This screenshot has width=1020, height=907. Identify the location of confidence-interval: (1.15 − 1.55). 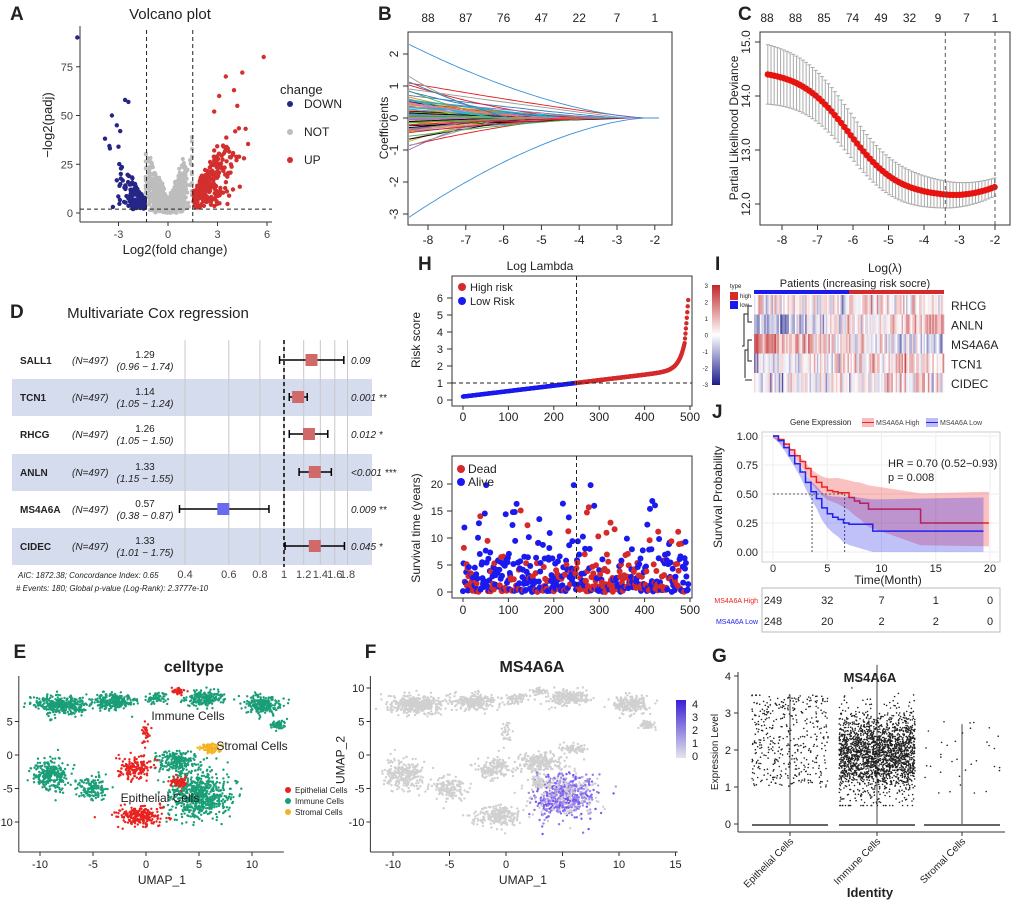
(145, 479).